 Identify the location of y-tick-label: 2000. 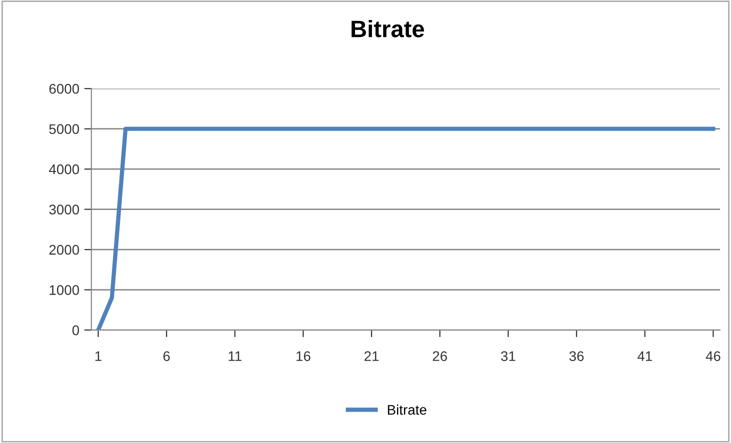
(64, 249).